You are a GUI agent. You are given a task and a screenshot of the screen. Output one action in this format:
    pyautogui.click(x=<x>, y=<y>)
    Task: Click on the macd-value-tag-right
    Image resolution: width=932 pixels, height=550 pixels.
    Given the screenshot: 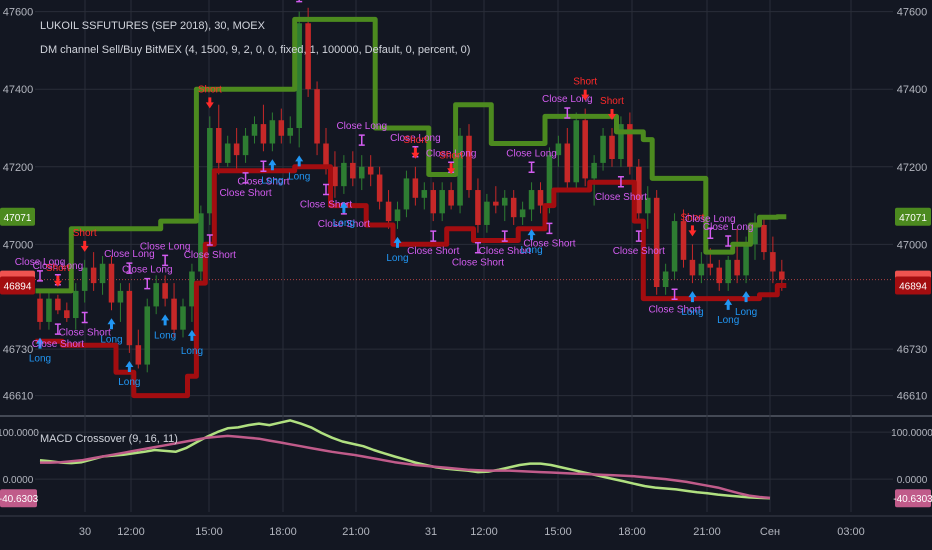 What is the action you would take?
    pyautogui.click(x=913, y=498)
    